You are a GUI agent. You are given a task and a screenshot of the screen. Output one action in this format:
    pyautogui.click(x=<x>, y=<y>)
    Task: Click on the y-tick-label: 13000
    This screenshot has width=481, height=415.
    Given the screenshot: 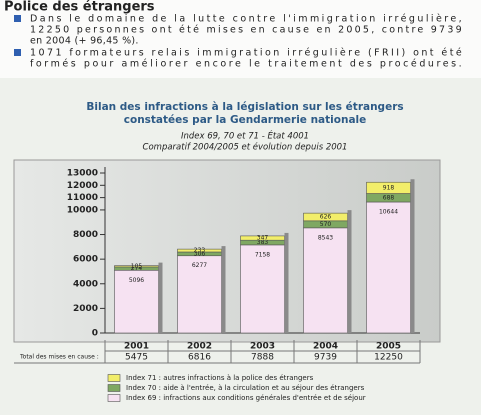 What is the action you would take?
    pyautogui.click(x=82, y=174)
    